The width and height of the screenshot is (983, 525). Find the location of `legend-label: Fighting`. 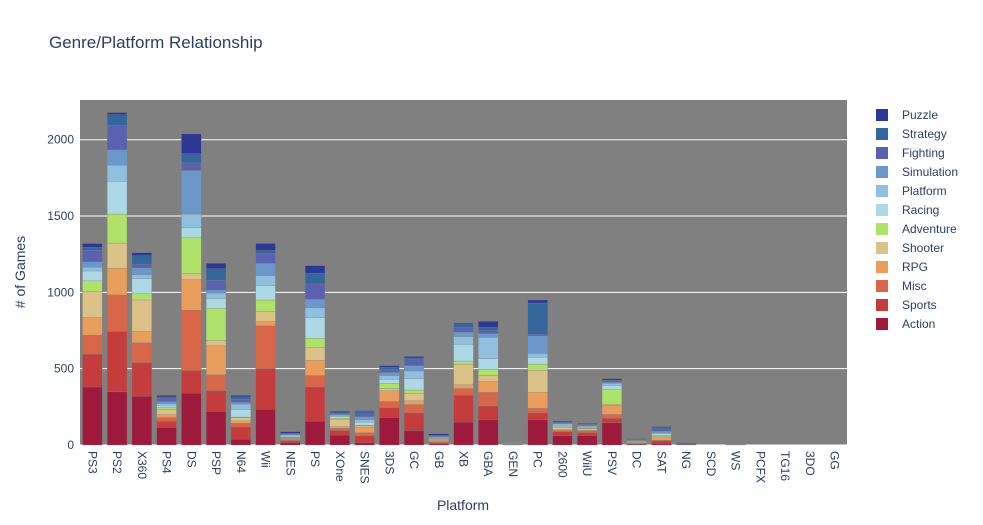

legend-label: Fighting is located at coordinates (923, 153).